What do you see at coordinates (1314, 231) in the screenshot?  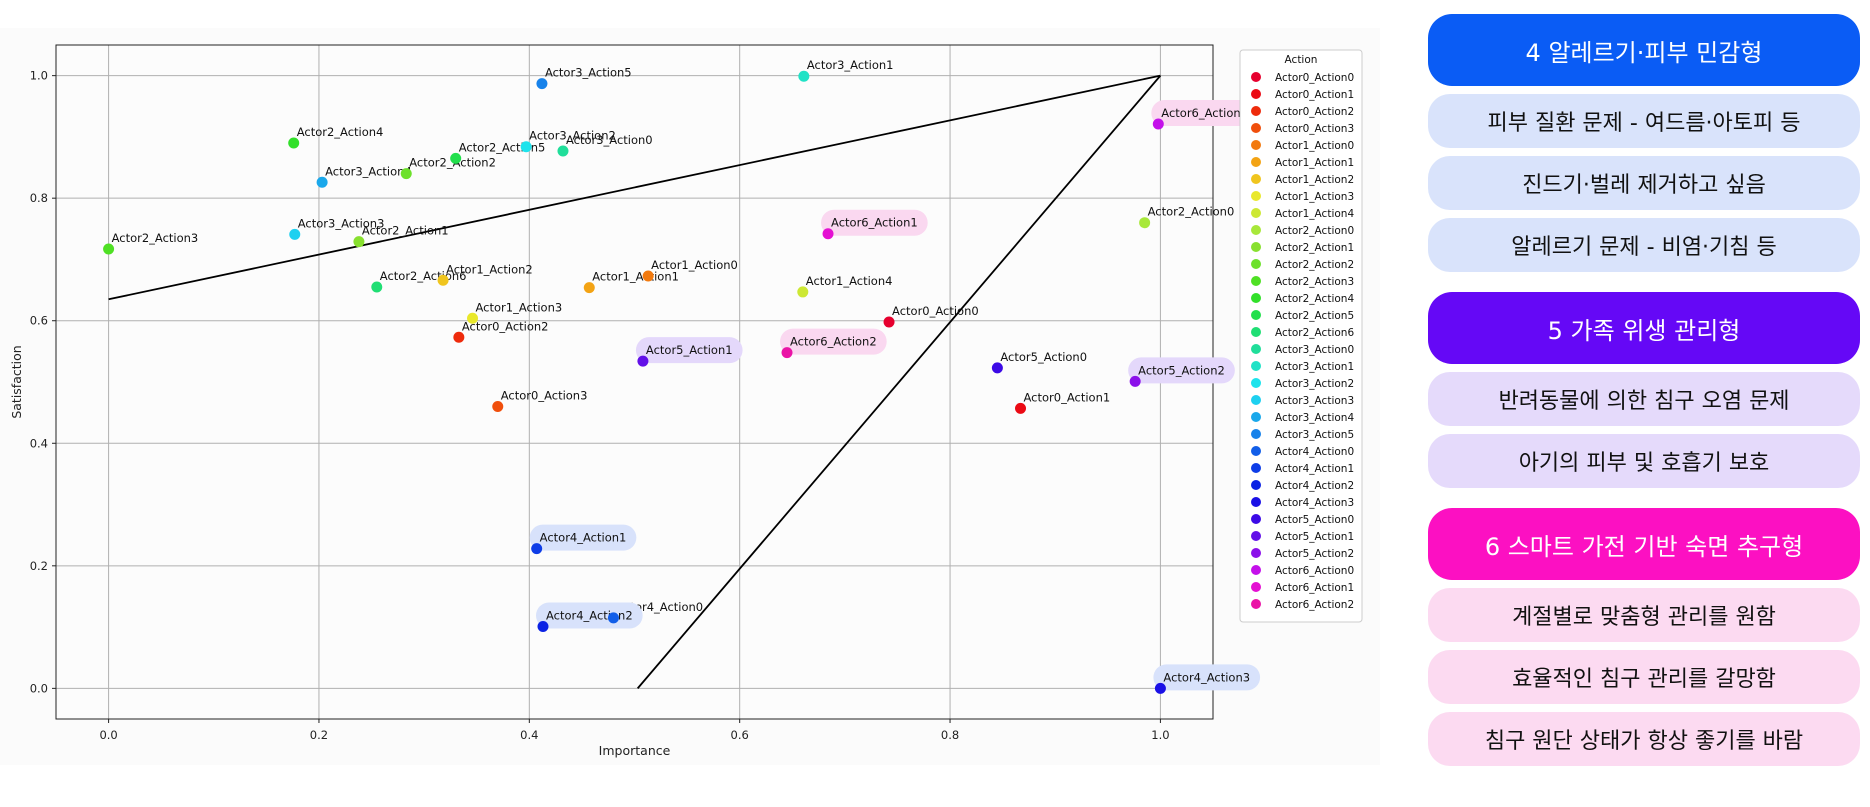 I see `legend-label: Actor2_Action0` at bounding box center [1314, 231].